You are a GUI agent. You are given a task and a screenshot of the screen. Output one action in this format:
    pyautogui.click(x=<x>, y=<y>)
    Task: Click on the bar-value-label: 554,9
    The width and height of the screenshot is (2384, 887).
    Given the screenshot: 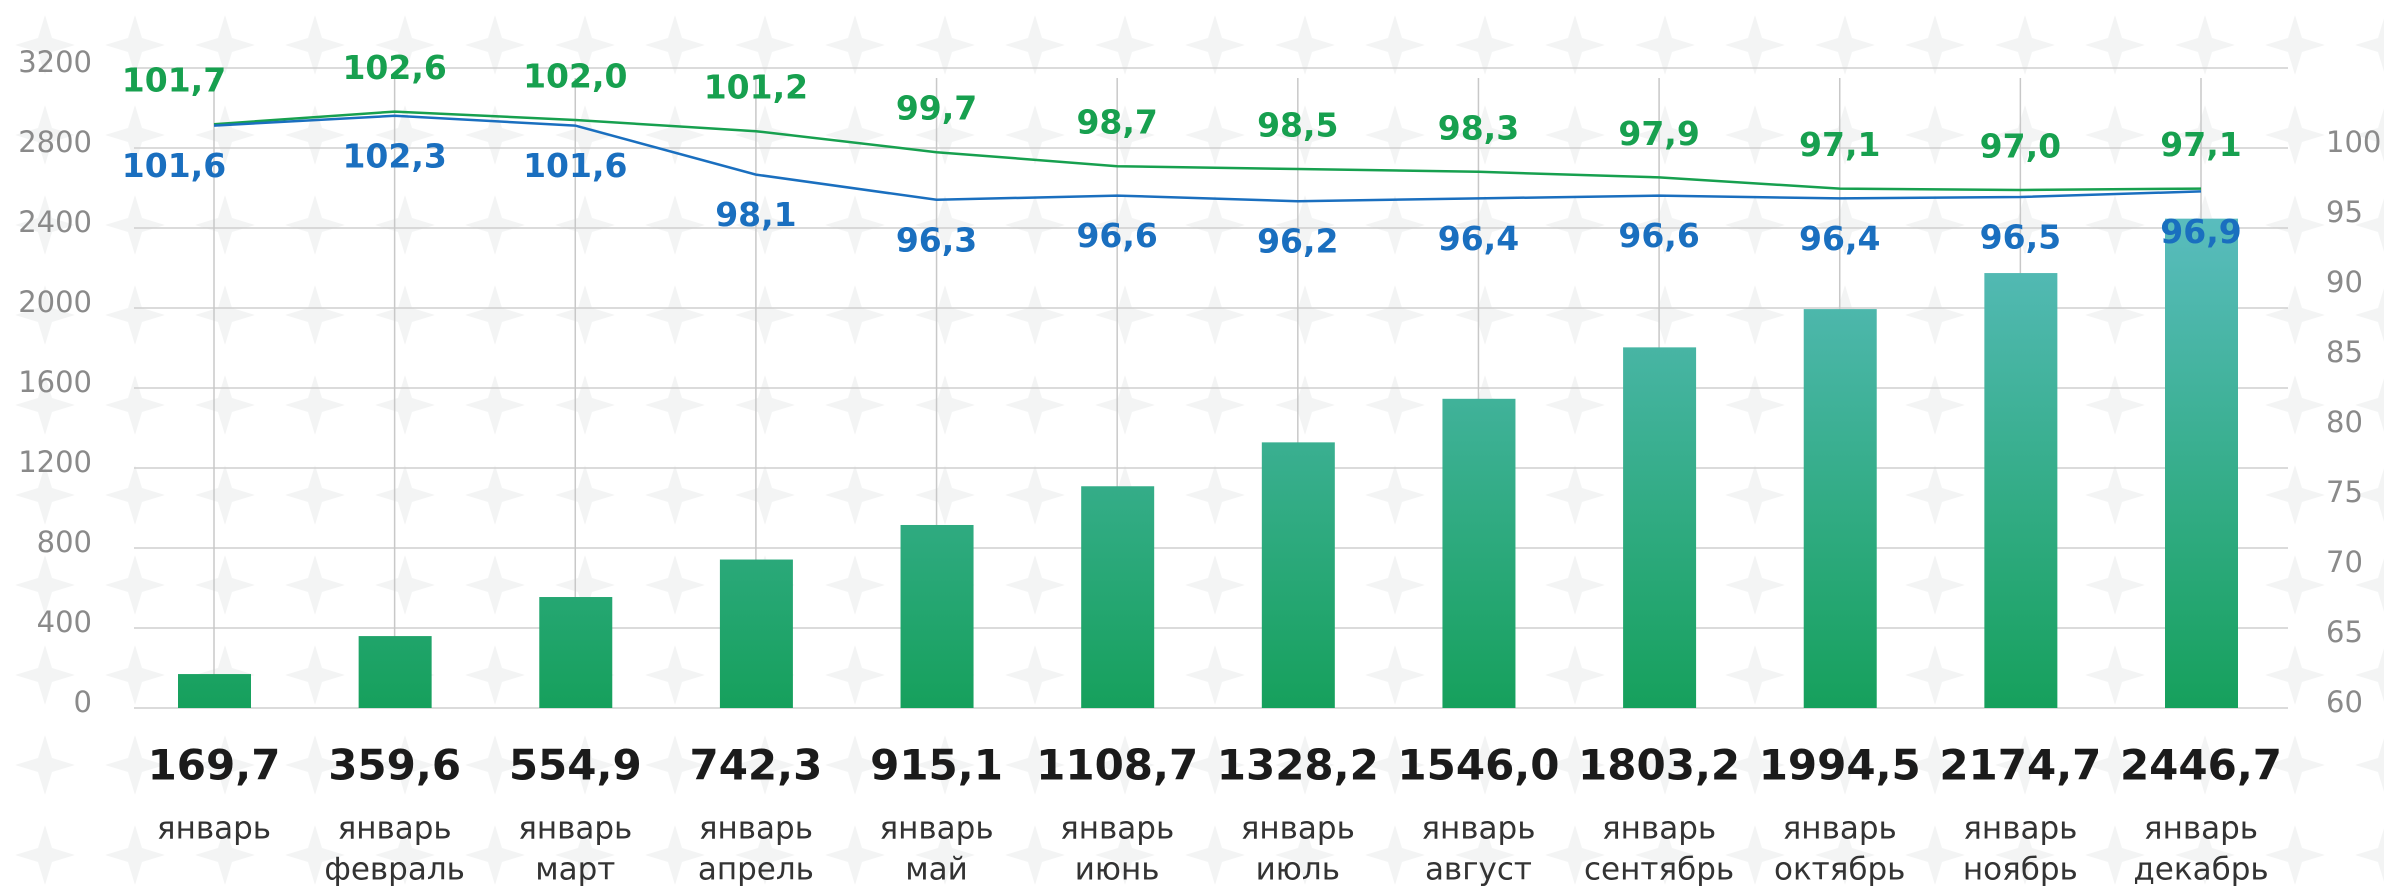 What is the action you would take?
    pyautogui.click(x=575, y=765)
    